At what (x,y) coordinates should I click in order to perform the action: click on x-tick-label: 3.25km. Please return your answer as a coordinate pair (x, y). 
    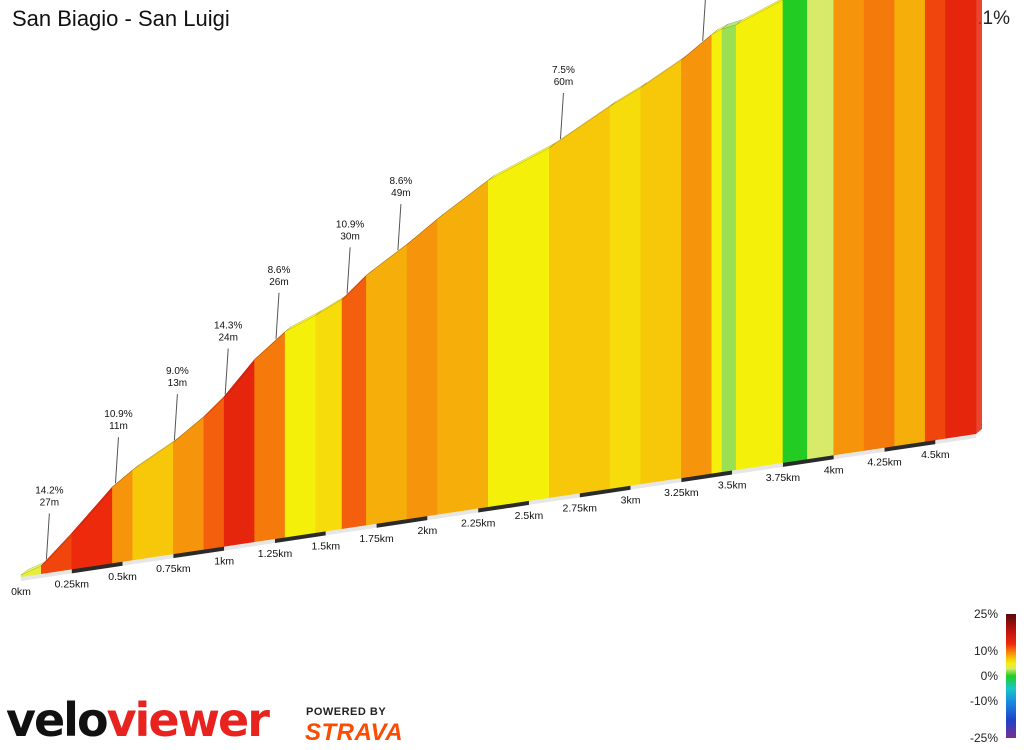
    Looking at the image, I should click on (681, 493).